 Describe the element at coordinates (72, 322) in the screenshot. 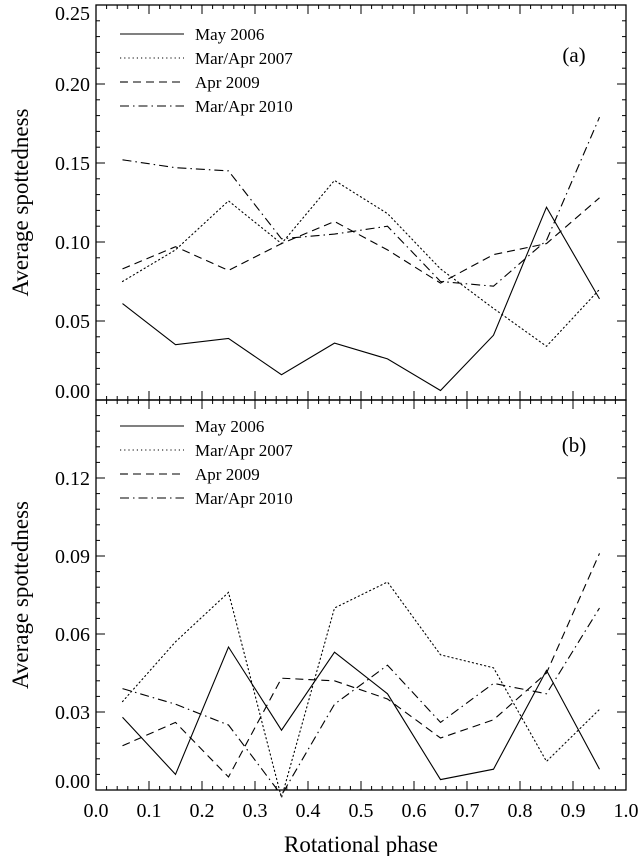

I see `y-tick-label: 0.05` at that location.